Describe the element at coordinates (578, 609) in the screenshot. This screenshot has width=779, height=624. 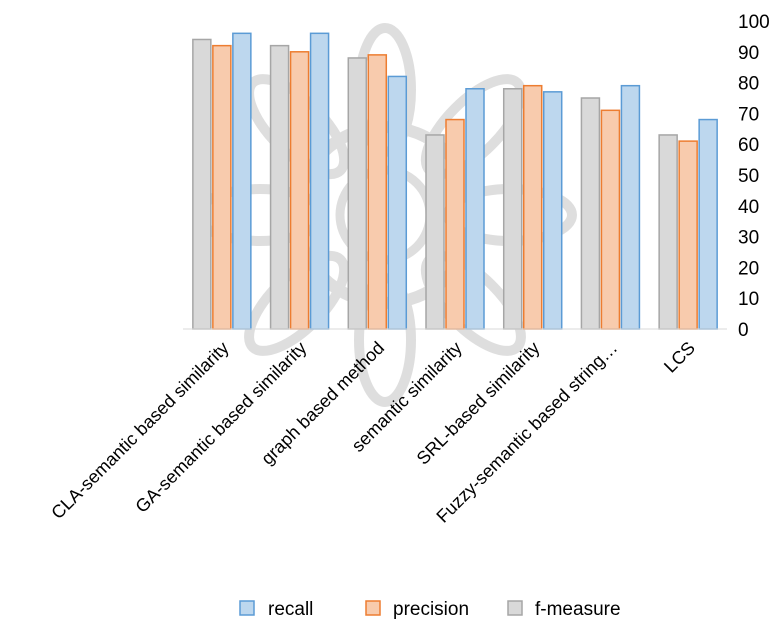
I see `legend-label: f-measure` at that location.